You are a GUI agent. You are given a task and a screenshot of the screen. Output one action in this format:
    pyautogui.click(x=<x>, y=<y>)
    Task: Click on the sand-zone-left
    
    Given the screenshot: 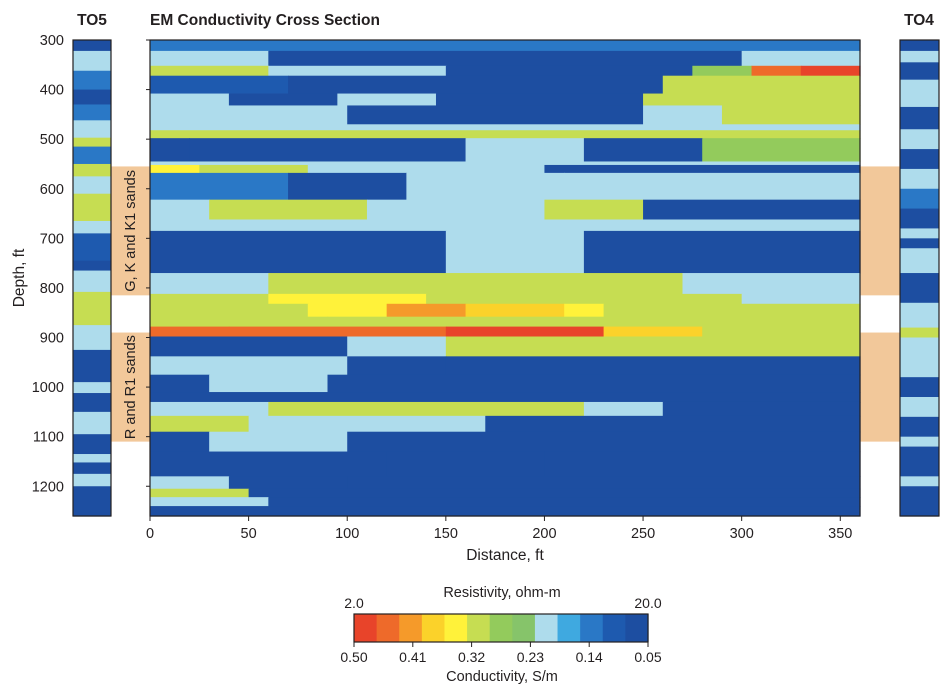 What is the action you would take?
    pyautogui.click(x=130, y=387)
    